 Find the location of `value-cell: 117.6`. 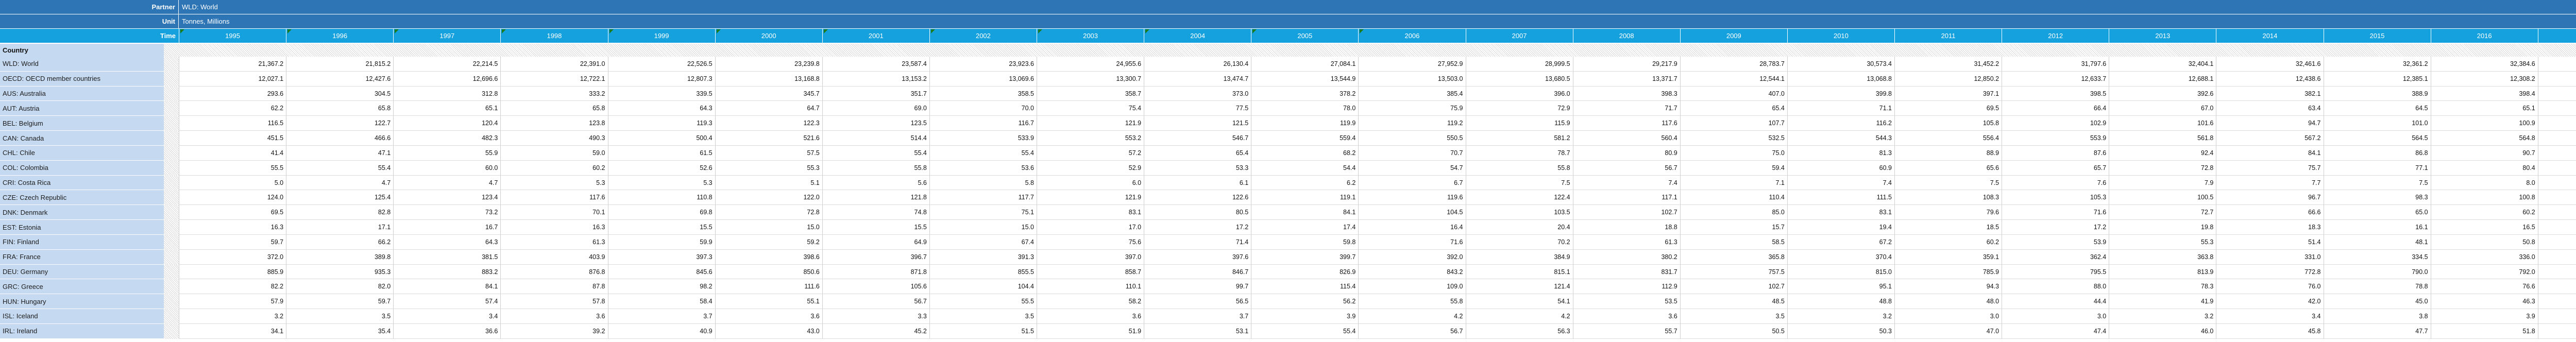

value-cell: 117.6 is located at coordinates (1626, 123).